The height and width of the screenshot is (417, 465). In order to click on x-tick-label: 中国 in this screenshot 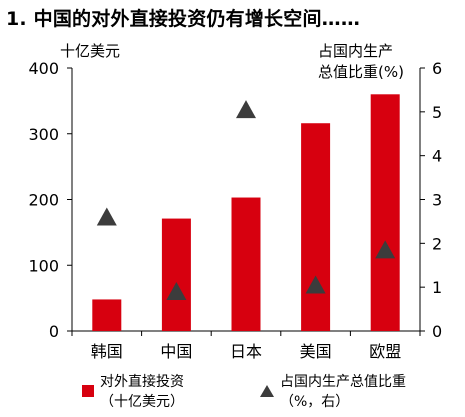, I will do `click(176, 351)`.